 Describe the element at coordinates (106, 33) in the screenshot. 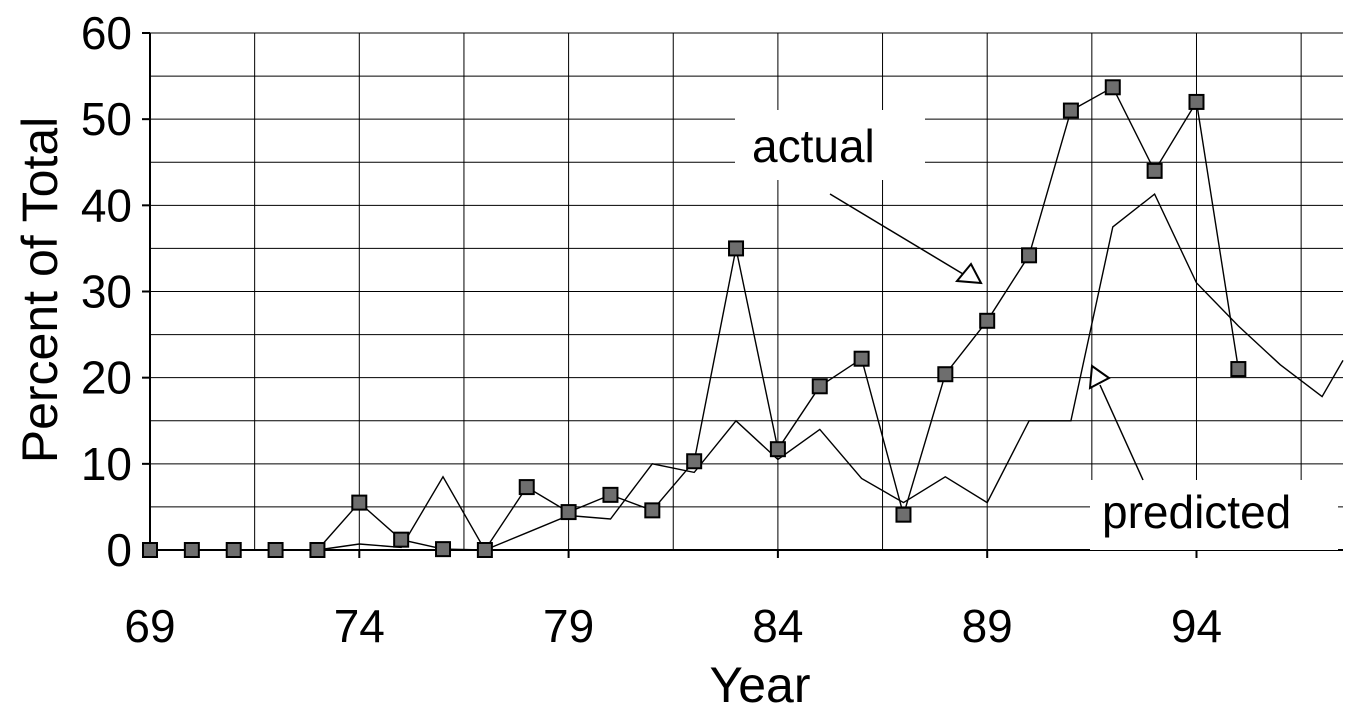

I see `y-tick-label: 60` at that location.